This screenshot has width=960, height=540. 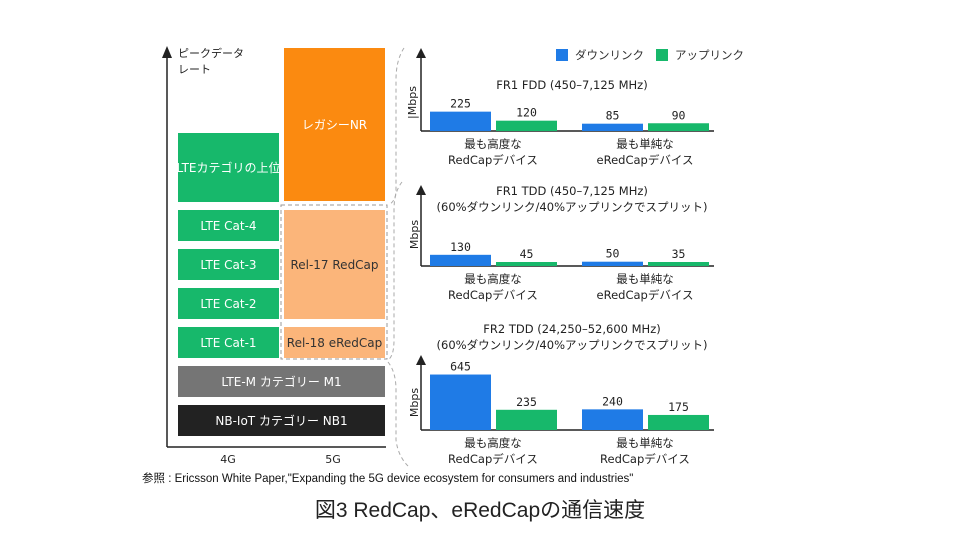 I want to click on chart3-group1-line2: RedCapデバイス, so click(x=493, y=459).